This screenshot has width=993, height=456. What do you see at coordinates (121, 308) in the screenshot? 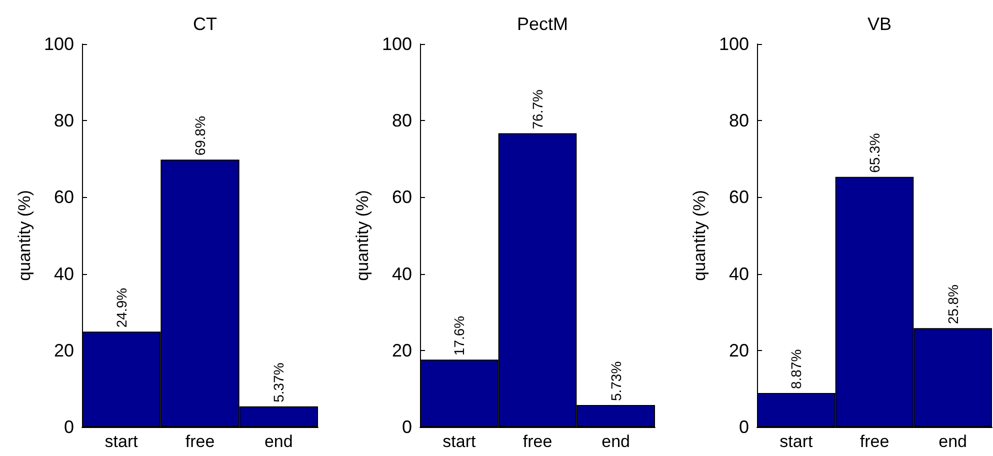
I see `data-label: 24.9%` at bounding box center [121, 308].